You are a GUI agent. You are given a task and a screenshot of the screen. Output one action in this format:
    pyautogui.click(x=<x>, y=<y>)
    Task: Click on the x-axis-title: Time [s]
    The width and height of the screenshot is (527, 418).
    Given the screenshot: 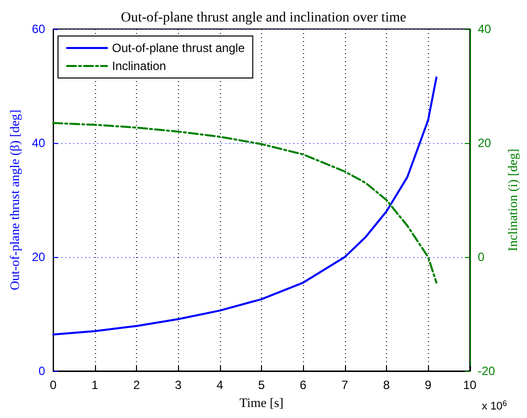 What is the action you would take?
    pyautogui.click(x=262, y=402)
    